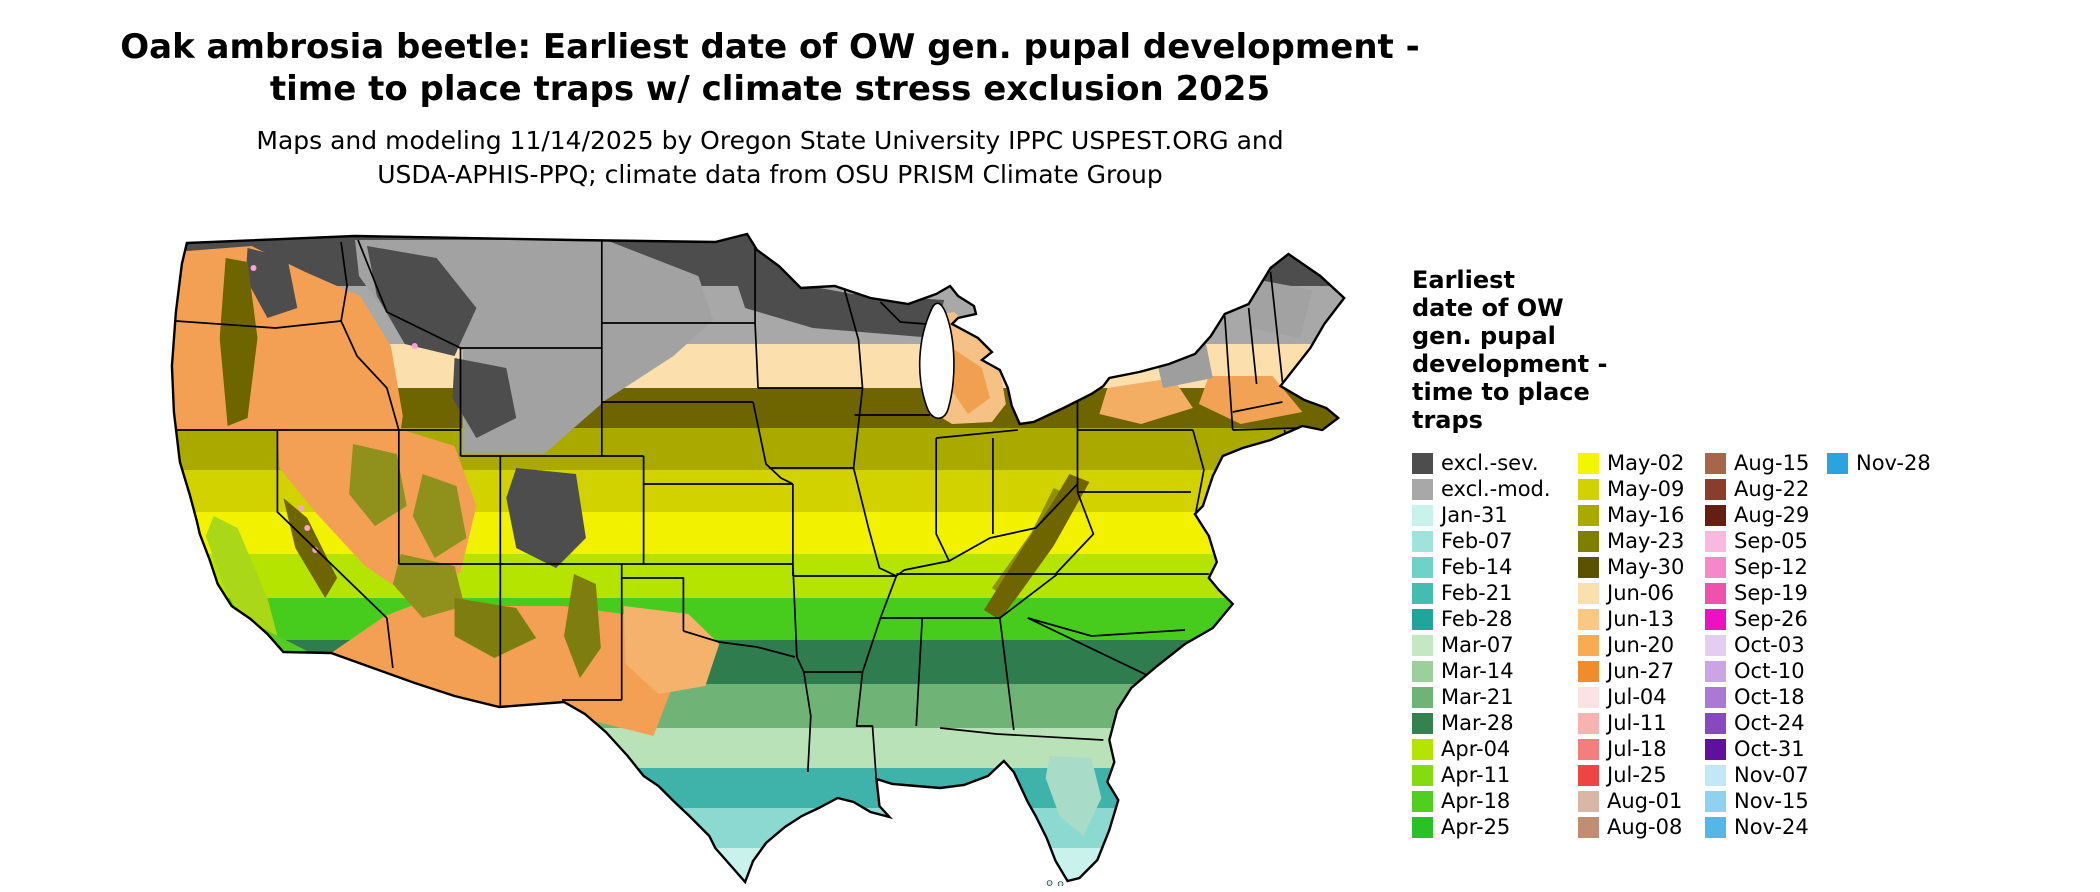 Image resolution: width=2100 pixels, height=892 pixels. I want to click on legend-label: Oct-24, so click(1769, 723).